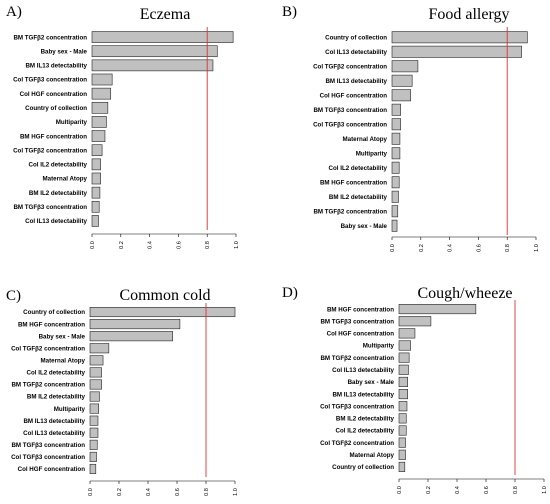 The image size is (550, 504). Describe the element at coordinates (372, 455) in the screenshot. I see `category-label: Maternal Atopy` at that location.